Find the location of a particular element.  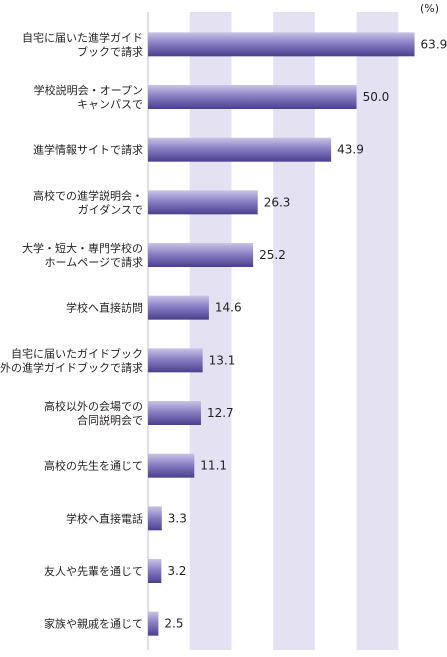

category-label: 学校説明会・オープンキャンパスで is located at coordinates (88, 97).